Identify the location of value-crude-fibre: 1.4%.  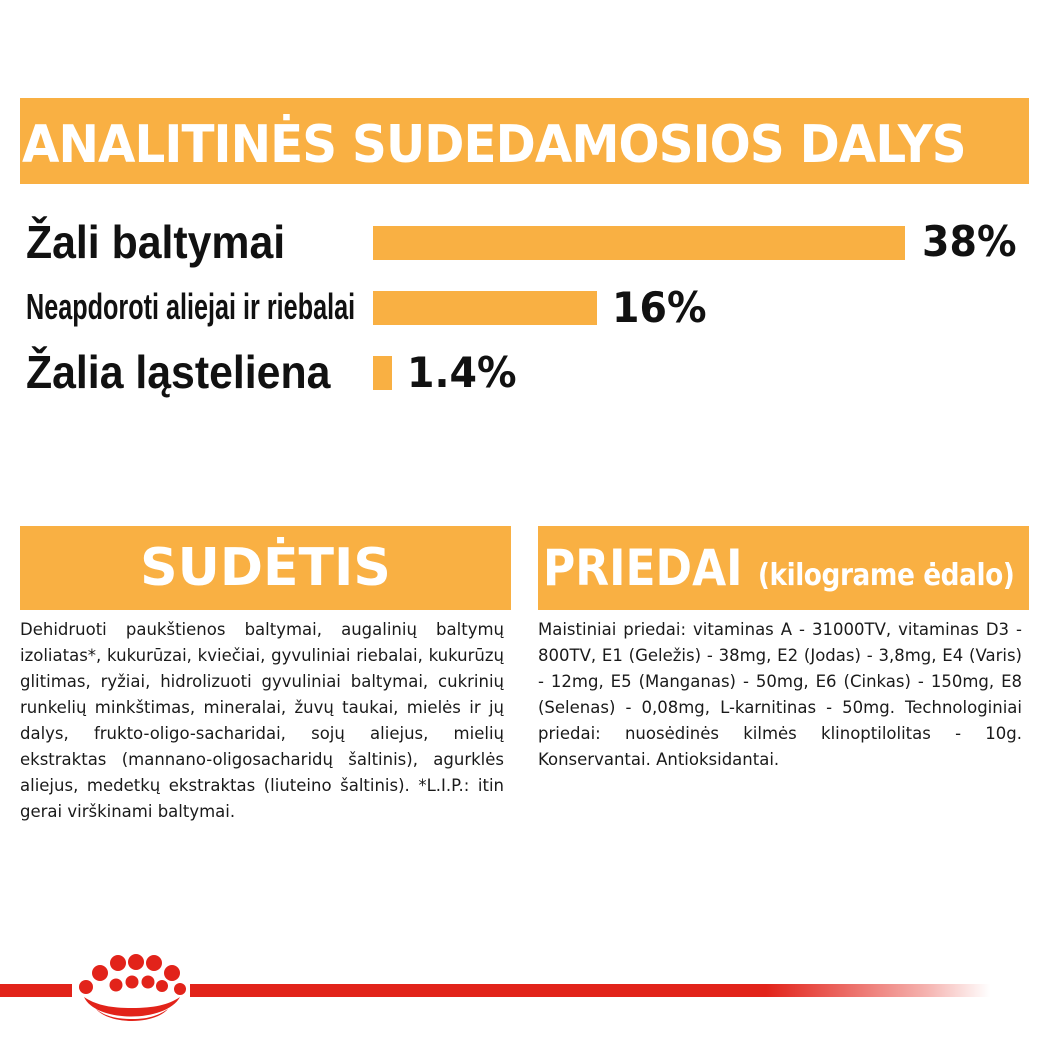
(462, 372).